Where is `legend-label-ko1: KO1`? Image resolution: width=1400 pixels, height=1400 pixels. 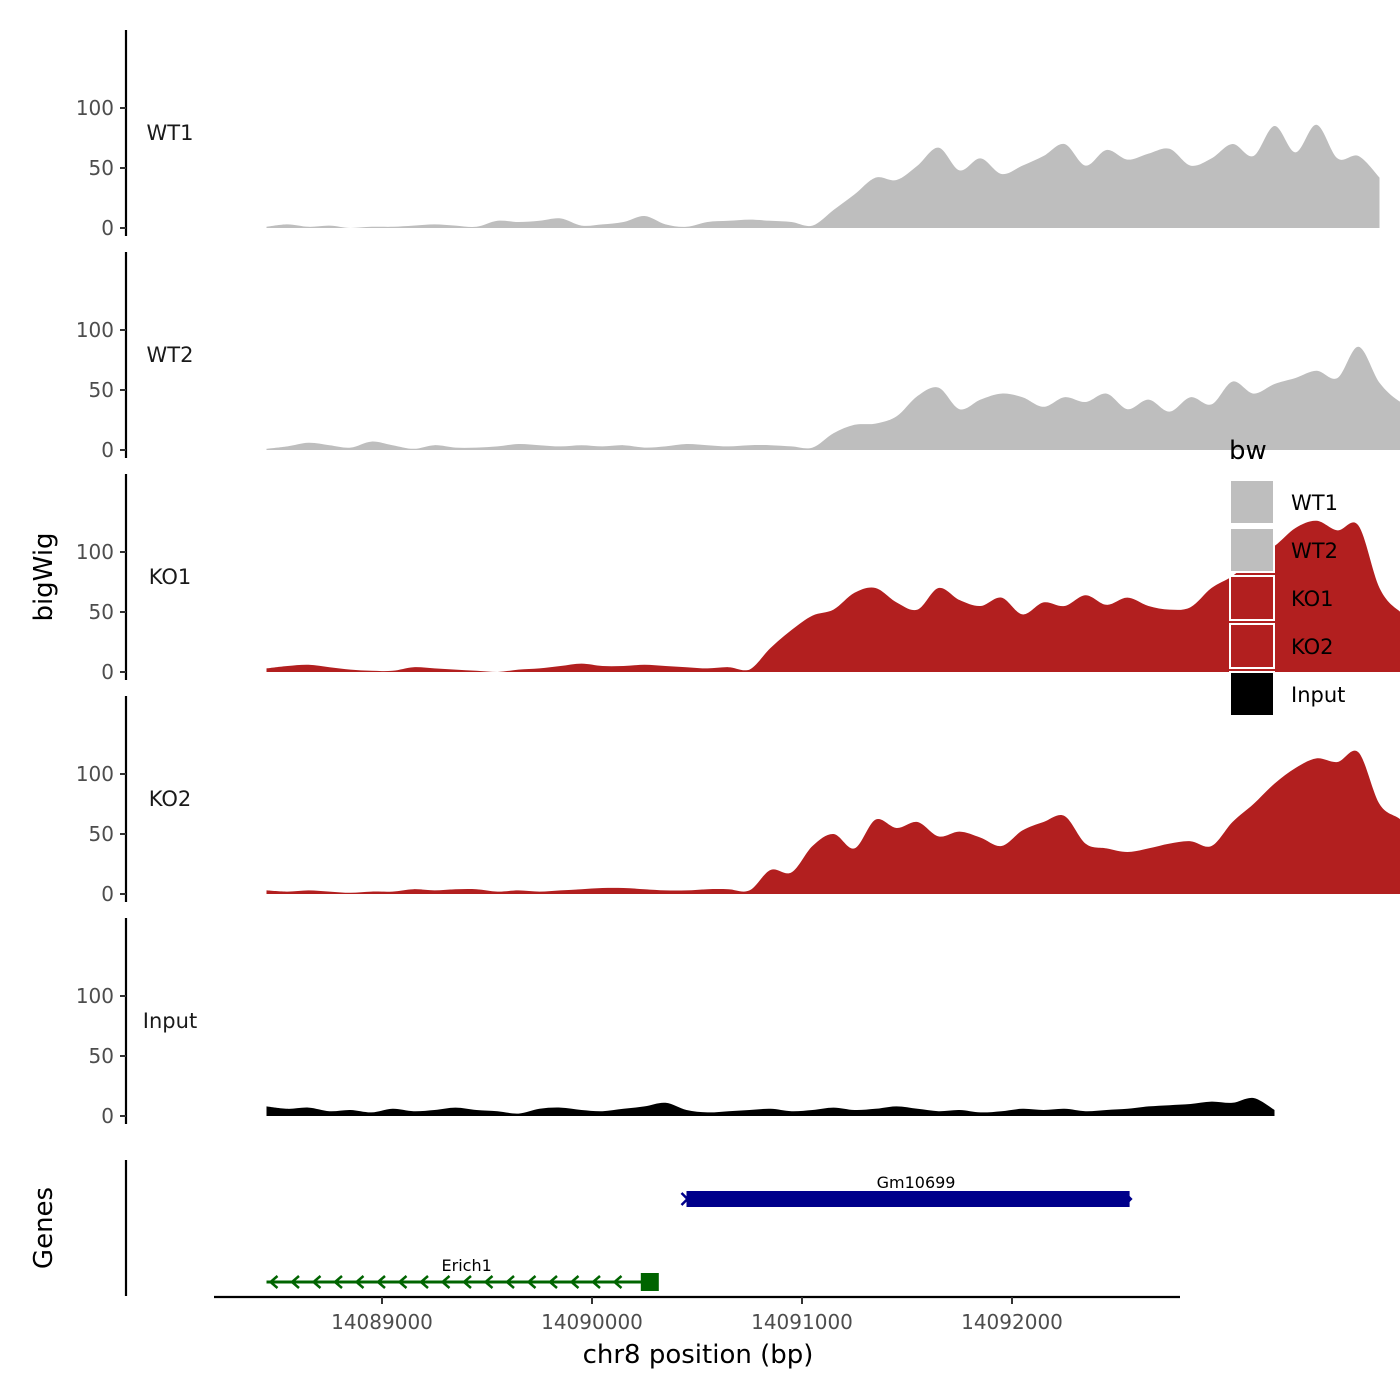
legend-label-ko1: KO1 is located at coordinates (1312, 599).